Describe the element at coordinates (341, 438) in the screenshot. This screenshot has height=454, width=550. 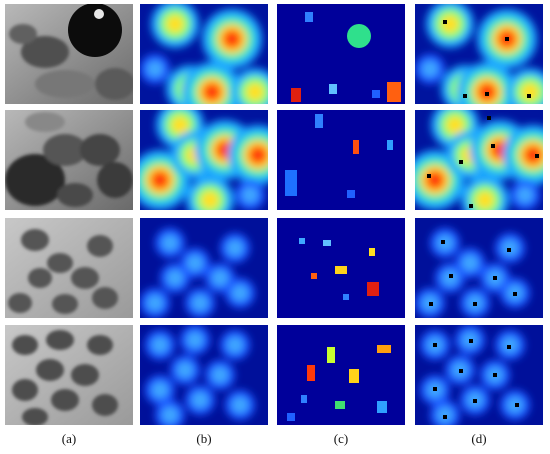
I see `panel-label: (c)` at that location.